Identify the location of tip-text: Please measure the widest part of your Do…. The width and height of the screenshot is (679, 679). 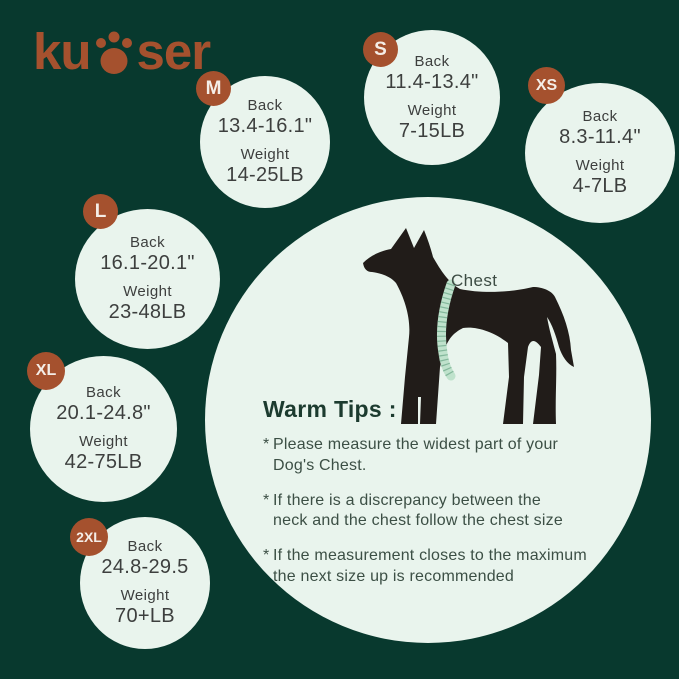
(416, 455).